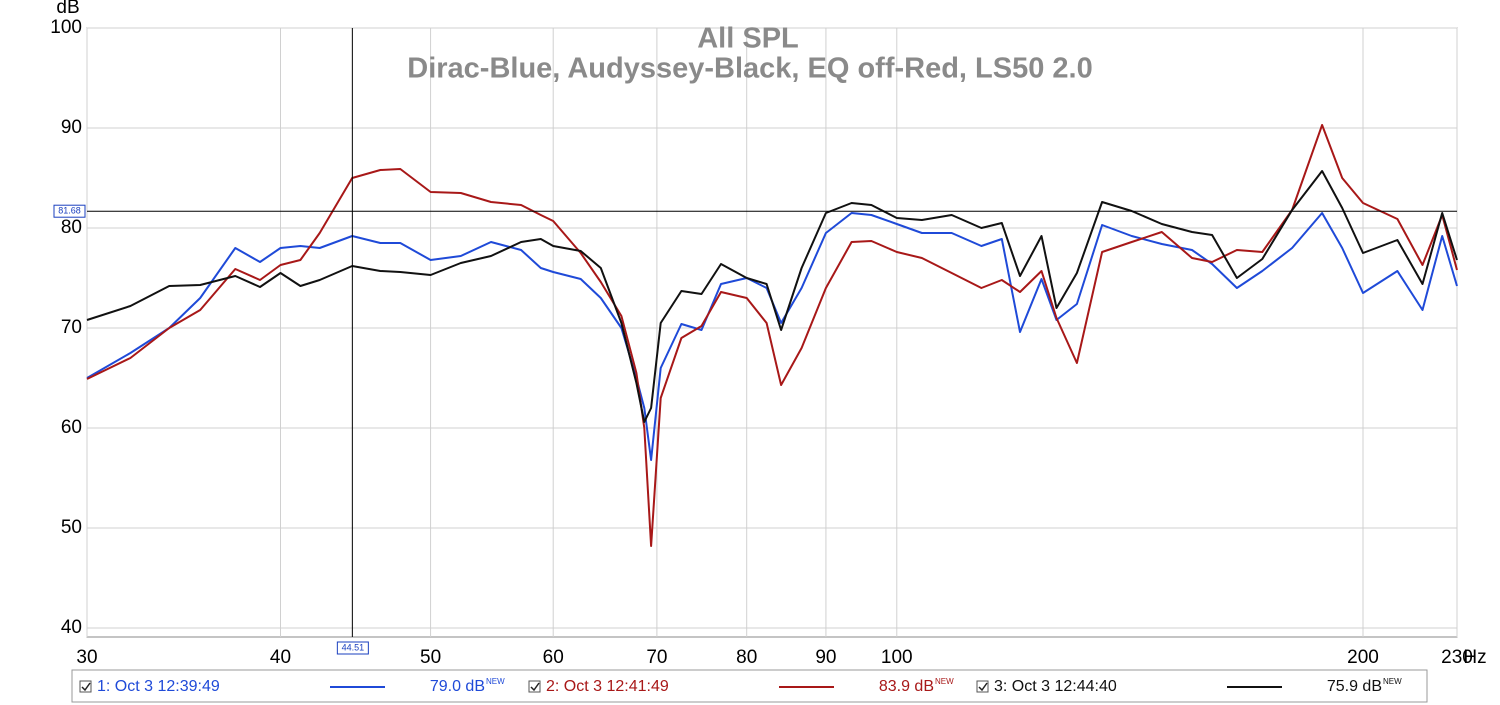 The width and height of the screenshot is (1500, 705). What do you see at coordinates (1363, 657) in the screenshot?
I see `x-tick-label: 200` at bounding box center [1363, 657].